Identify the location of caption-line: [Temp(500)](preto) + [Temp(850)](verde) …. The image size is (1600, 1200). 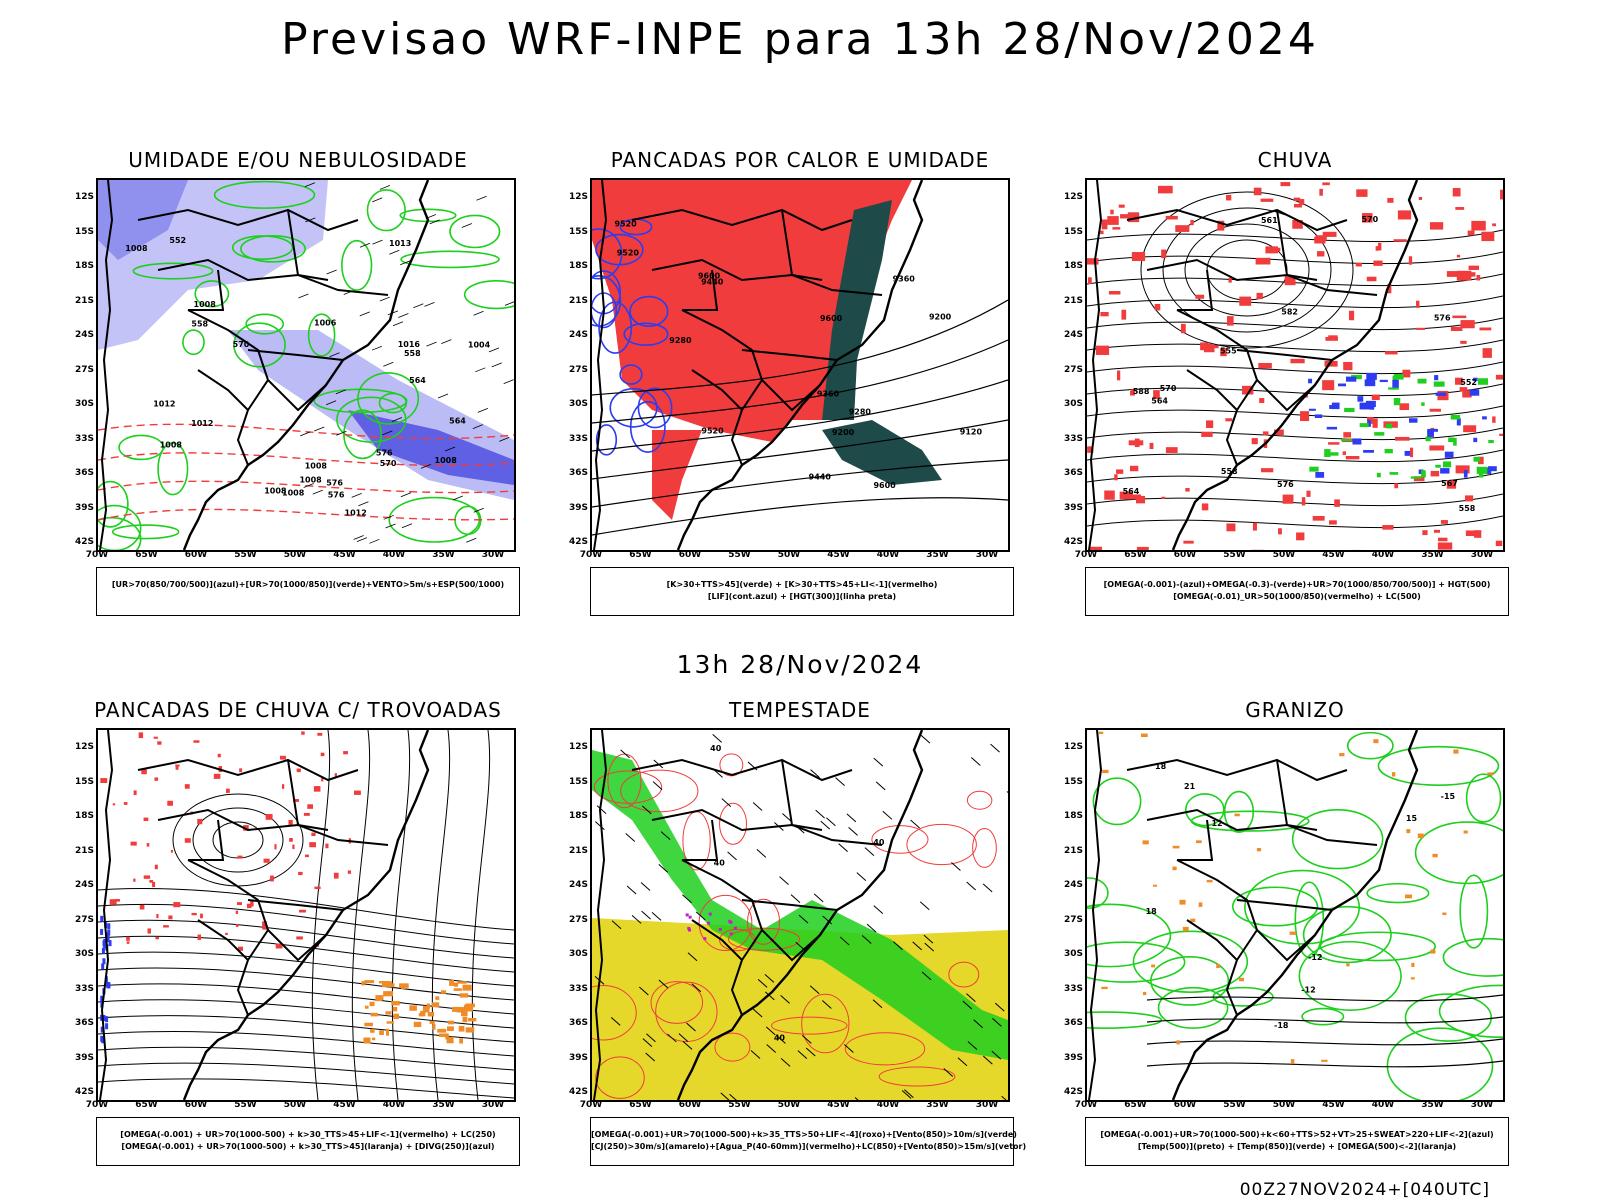
(1297, 1146).